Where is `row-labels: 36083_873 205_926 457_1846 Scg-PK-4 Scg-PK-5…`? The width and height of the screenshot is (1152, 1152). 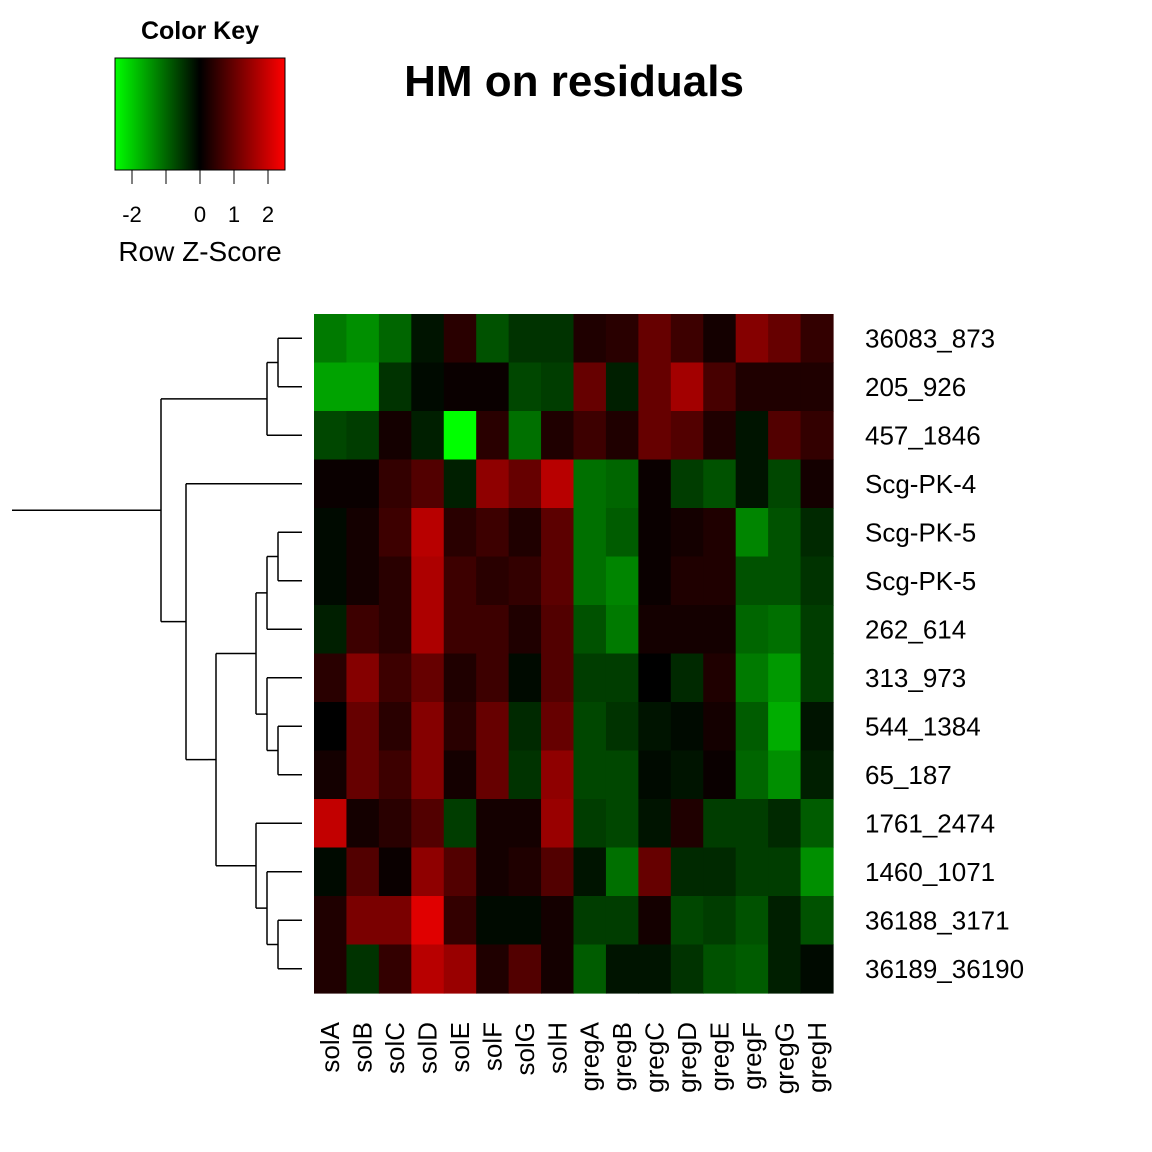 row-labels: 36083_873 205_926 457_1846 Scg-PK-4 Scg-PK-5… is located at coordinates (944, 653).